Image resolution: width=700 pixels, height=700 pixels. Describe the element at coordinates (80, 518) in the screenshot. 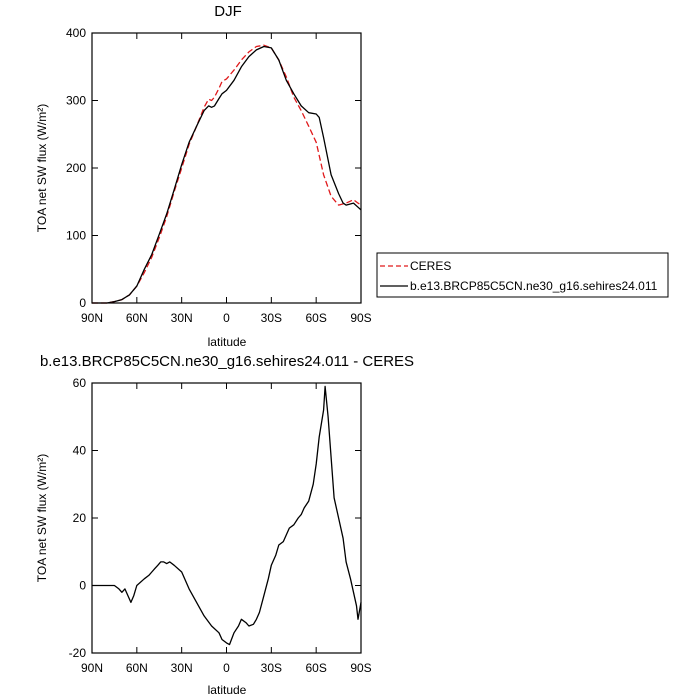

I see `y-tick-label: 20` at that location.